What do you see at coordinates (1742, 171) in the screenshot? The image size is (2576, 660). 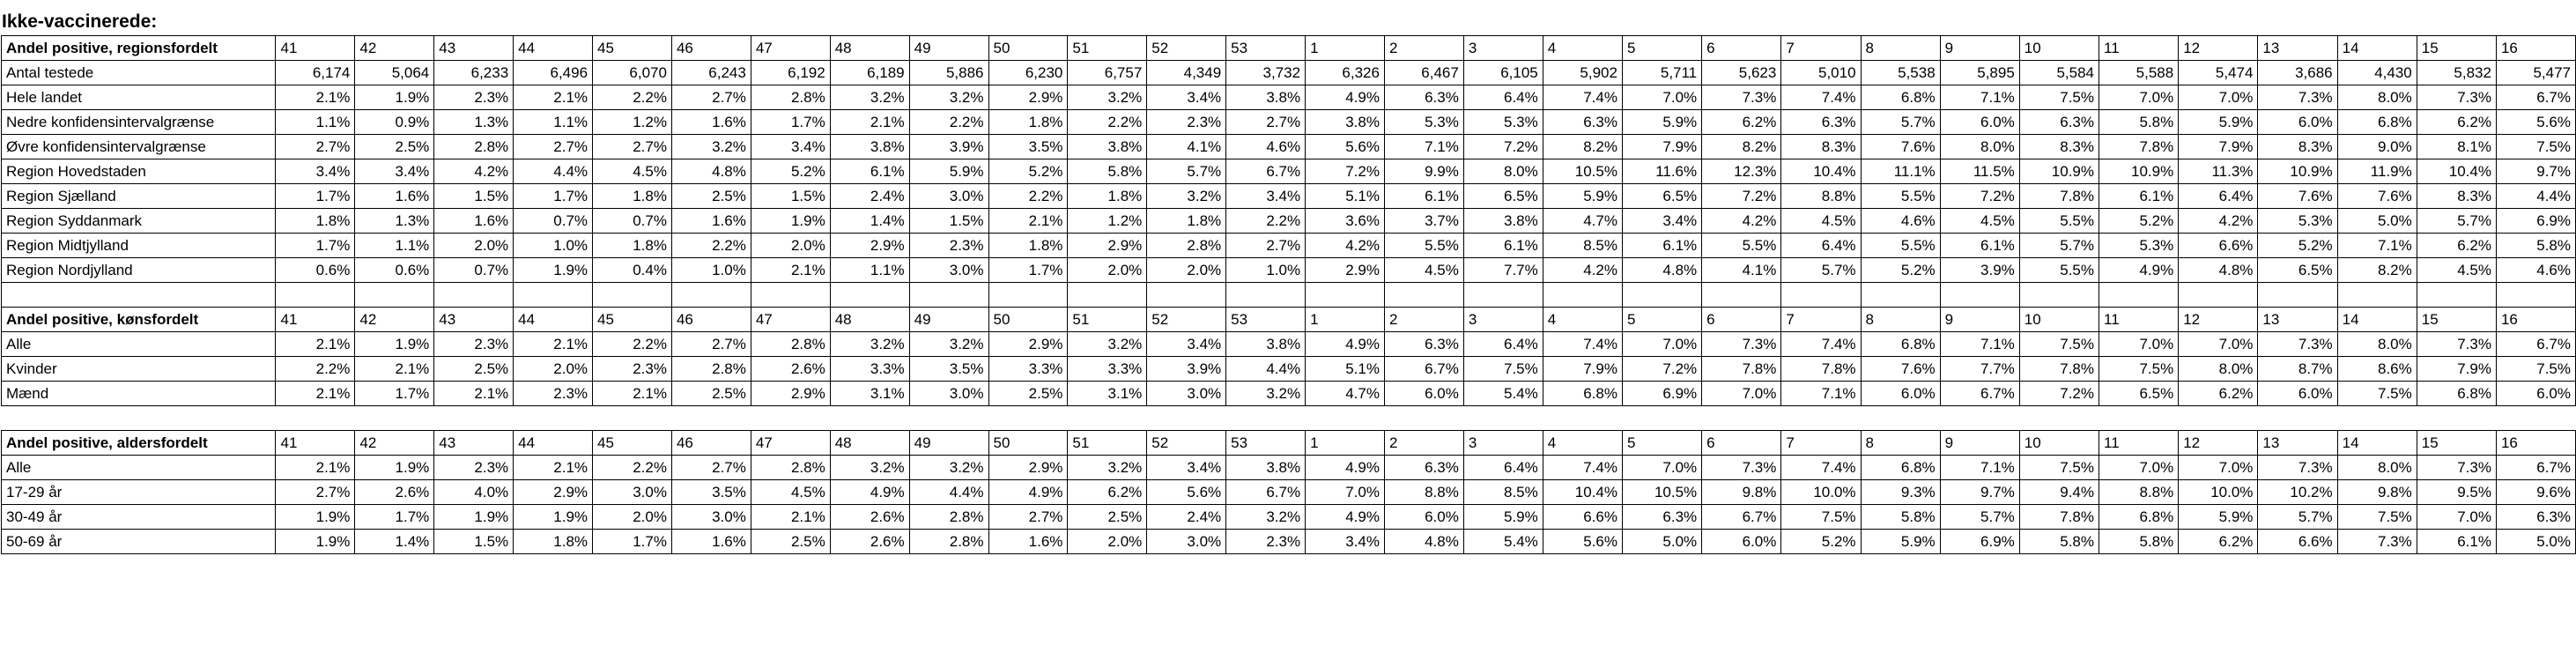 I see `value-cell: 12.3%` at bounding box center [1742, 171].